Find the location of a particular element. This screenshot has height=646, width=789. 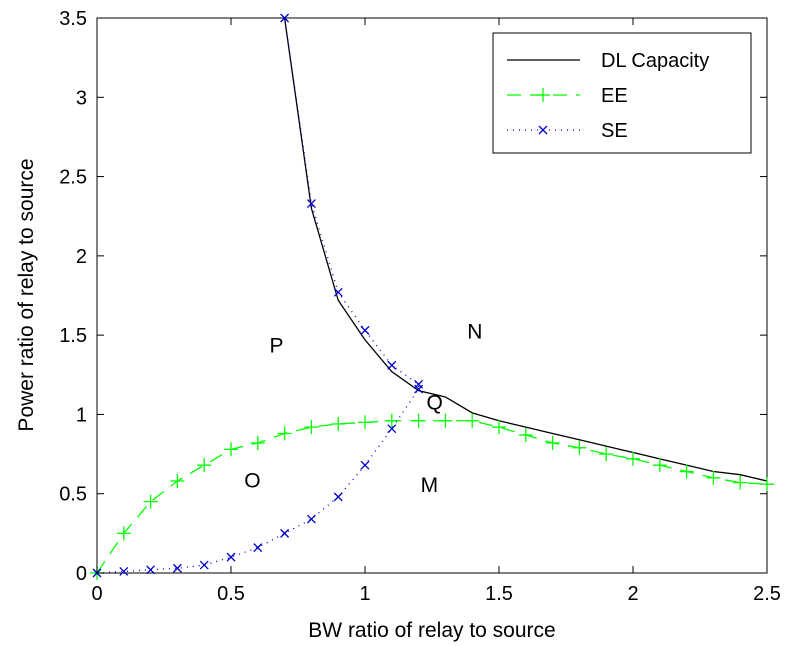

y-axis-label: Power ratio of relay to source is located at coordinates (26, 294).